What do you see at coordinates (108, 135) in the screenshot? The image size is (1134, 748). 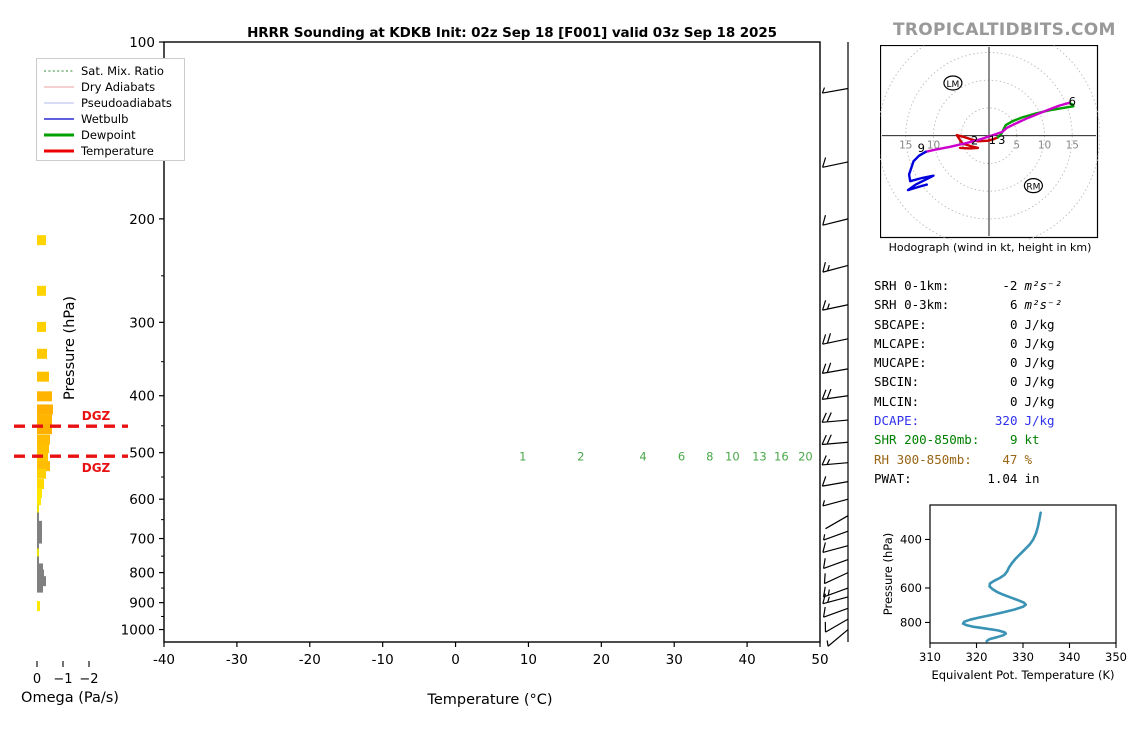 I see `svg-text: Dewpoint` at bounding box center [108, 135].